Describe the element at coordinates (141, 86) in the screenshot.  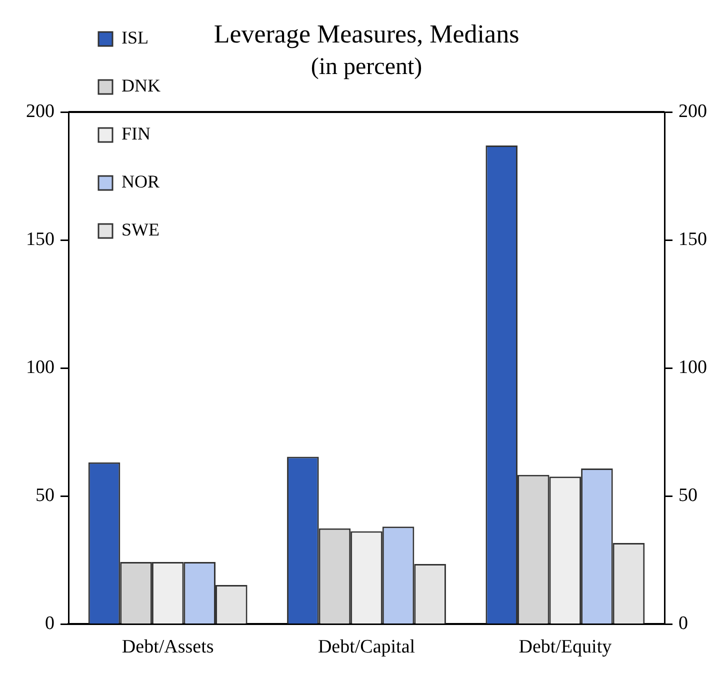
I see `legend-label: DNK` at that location.